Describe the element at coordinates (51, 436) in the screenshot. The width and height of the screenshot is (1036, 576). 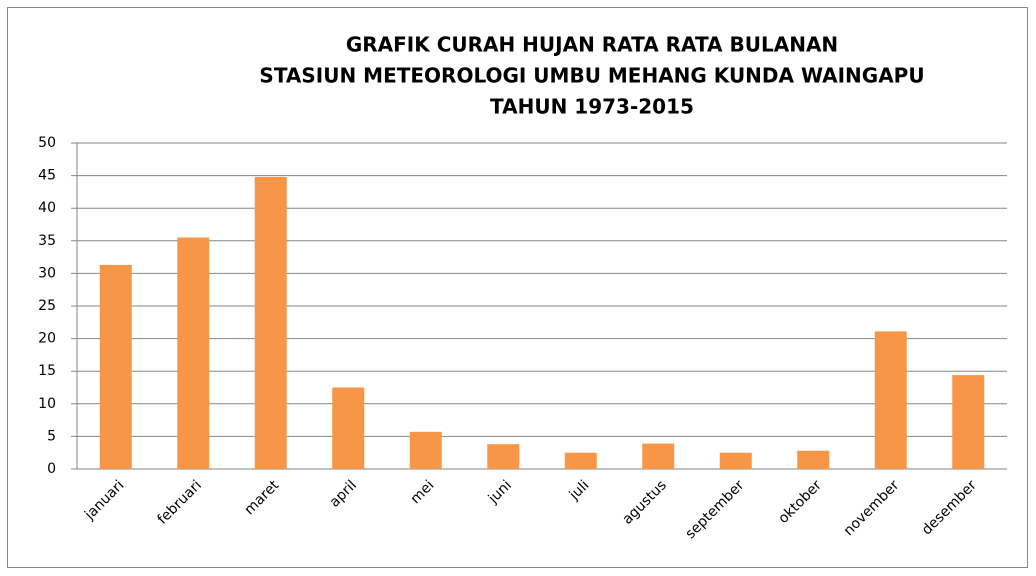
I see `y-tick-label: 5` at that location.